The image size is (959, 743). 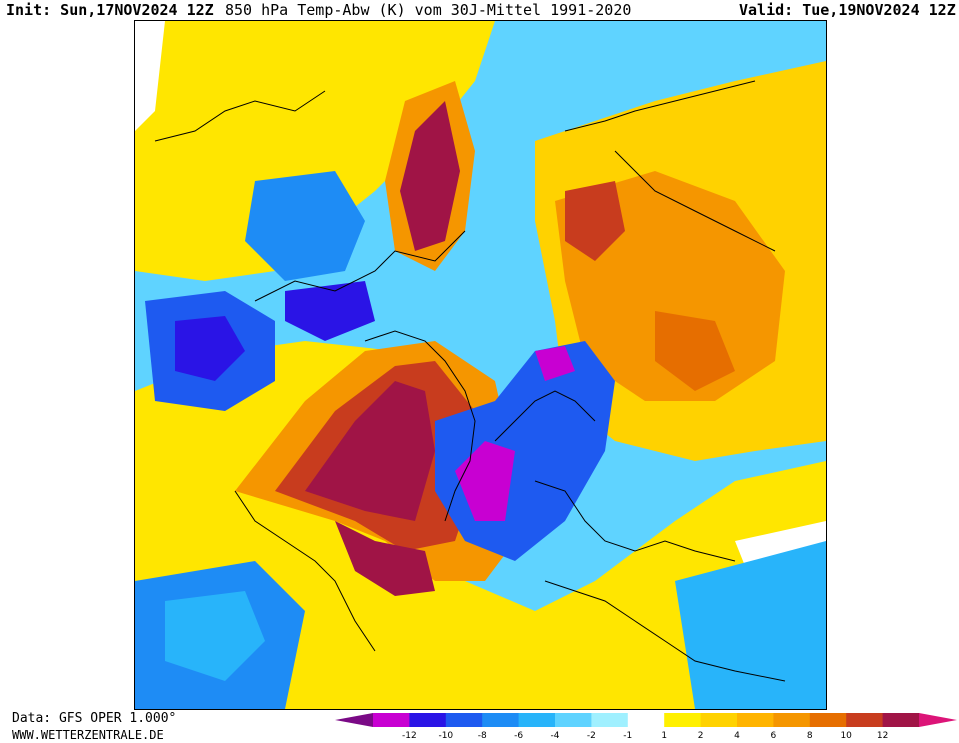 I want to click on website-label: WWW.WETTERZENTRALE.DE, so click(x=88, y=735).